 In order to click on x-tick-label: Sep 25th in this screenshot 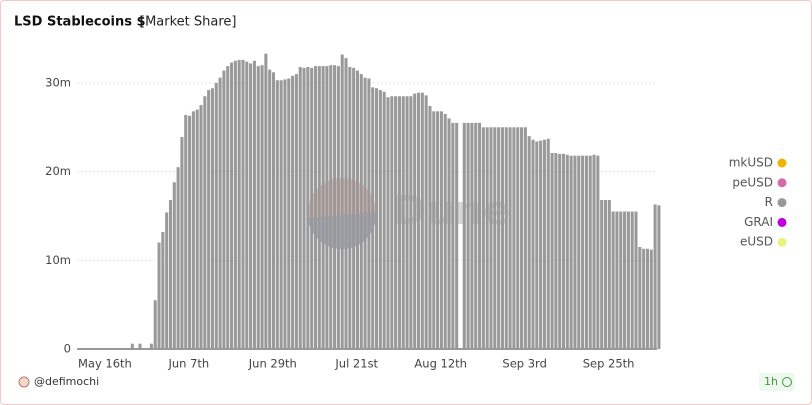, I will do `click(609, 364)`.